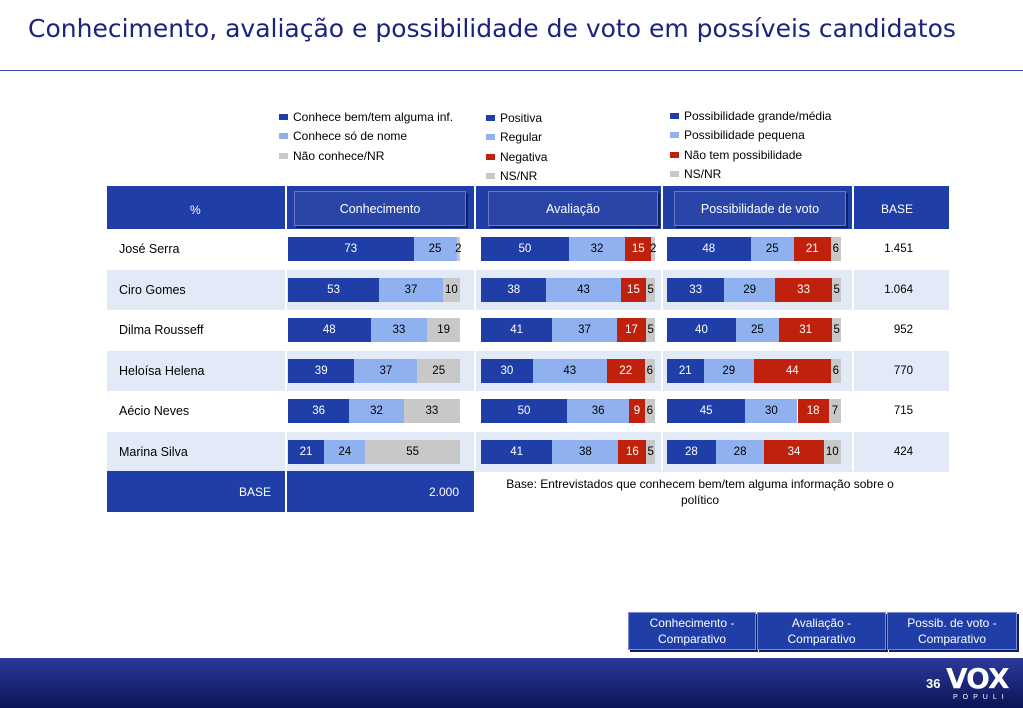 The image size is (1023, 708). I want to click on footer-base-label-cell: BASE, so click(196, 491).